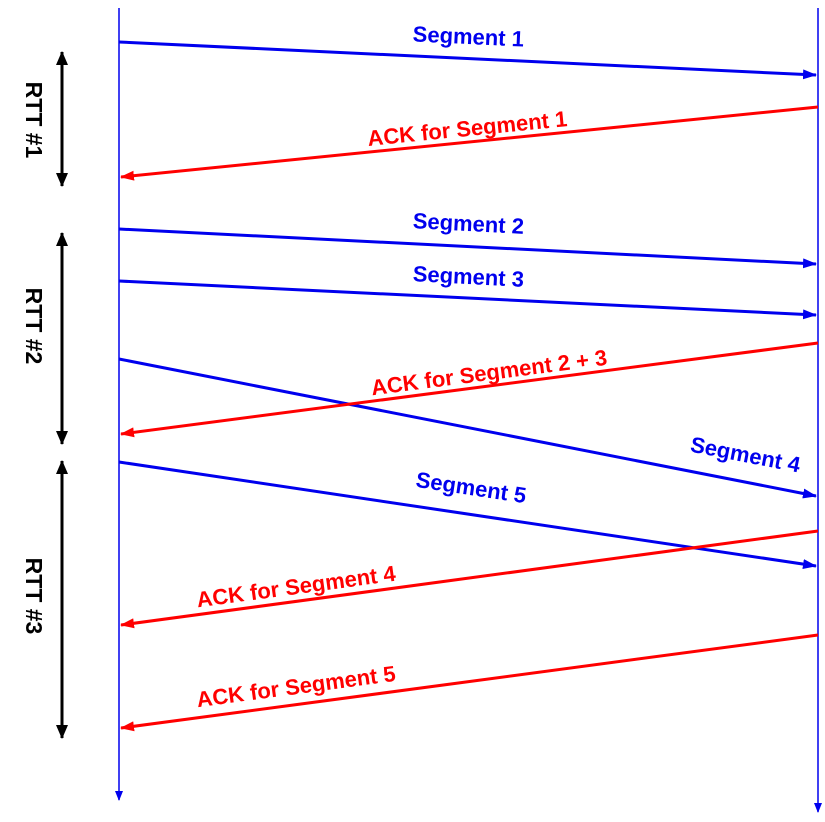 This screenshot has width=825, height=822. I want to click on segment-5-arrow, so click(467, 515).